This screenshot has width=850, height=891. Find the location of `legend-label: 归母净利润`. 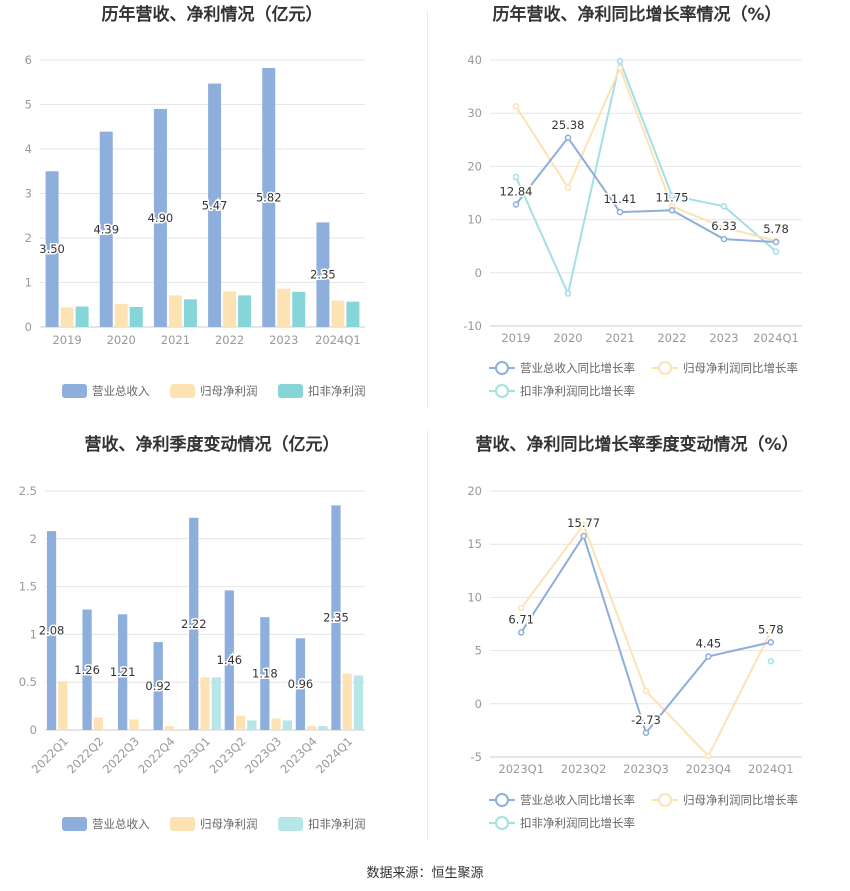

legend-label: 归母净利润 is located at coordinates (229, 824).